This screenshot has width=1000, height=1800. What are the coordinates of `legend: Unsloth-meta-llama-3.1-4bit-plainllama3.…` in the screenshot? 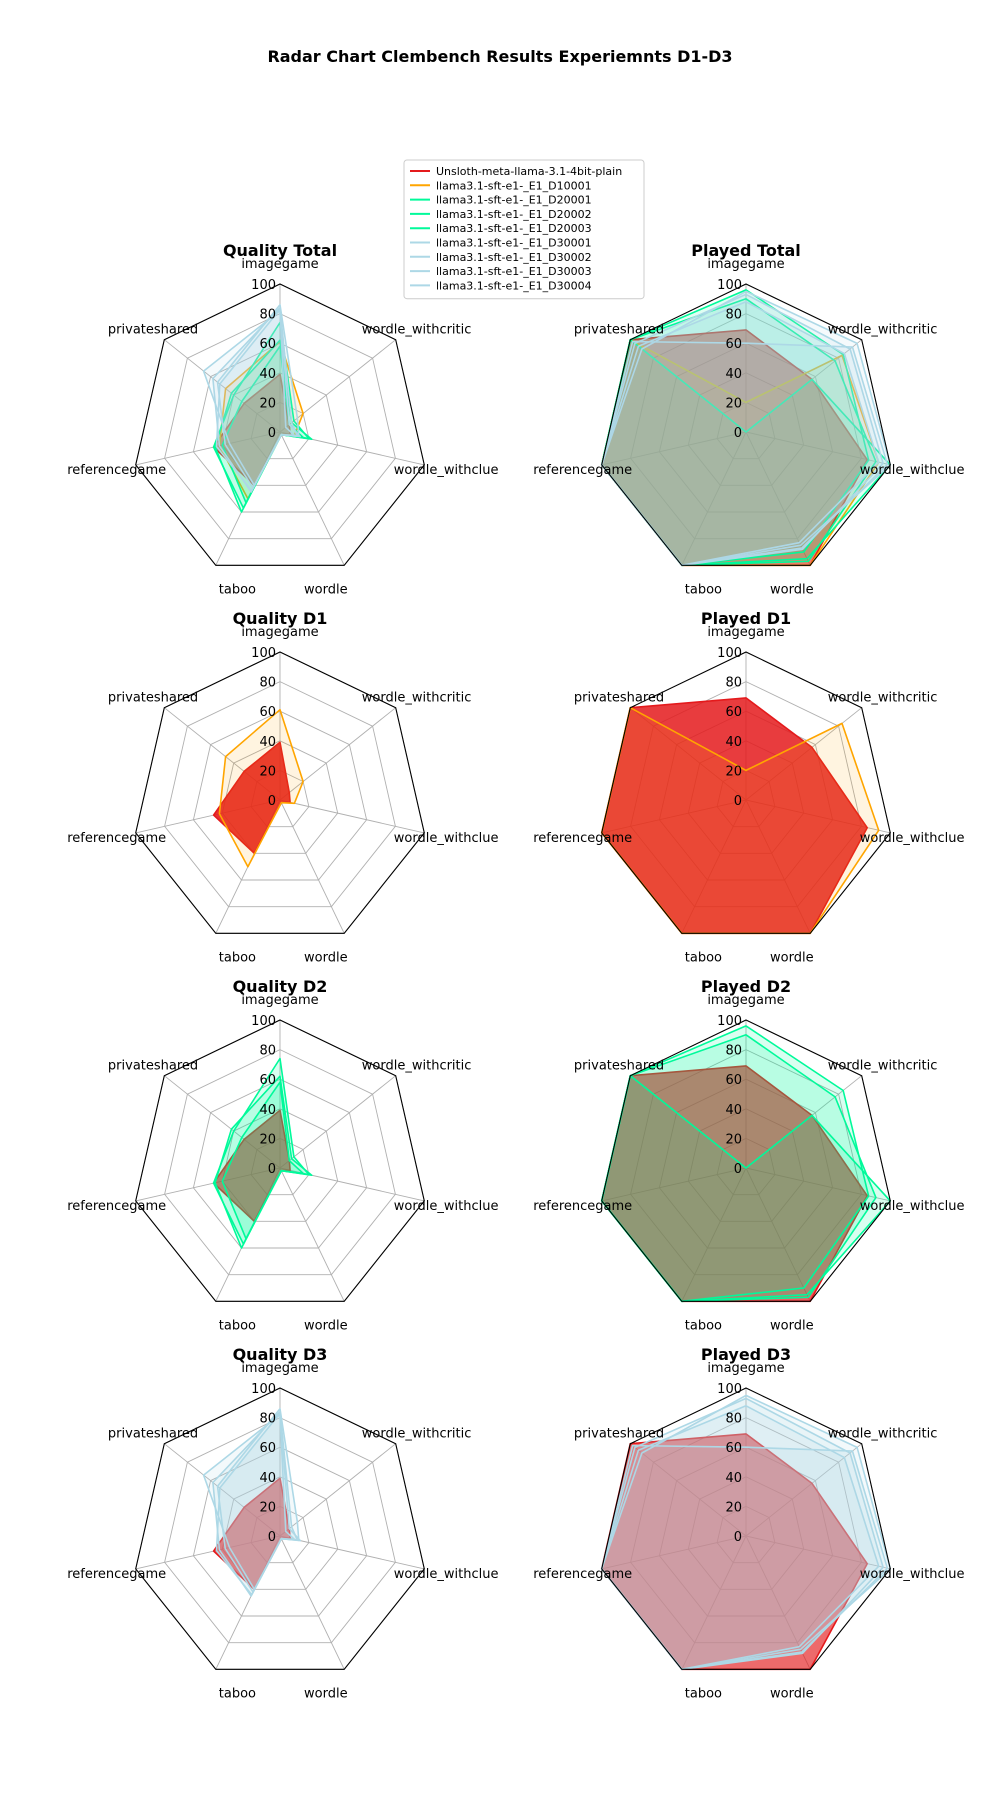 It's located at (524, 229).